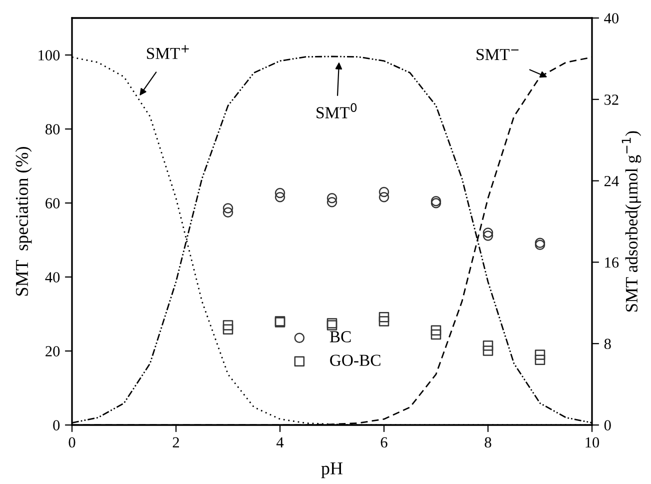 Image resolution: width=651 pixels, height=484 pixels. Describe the element at coordinates (384, 442) in the screenshot. I see `x-tick-label: 6` at that location.